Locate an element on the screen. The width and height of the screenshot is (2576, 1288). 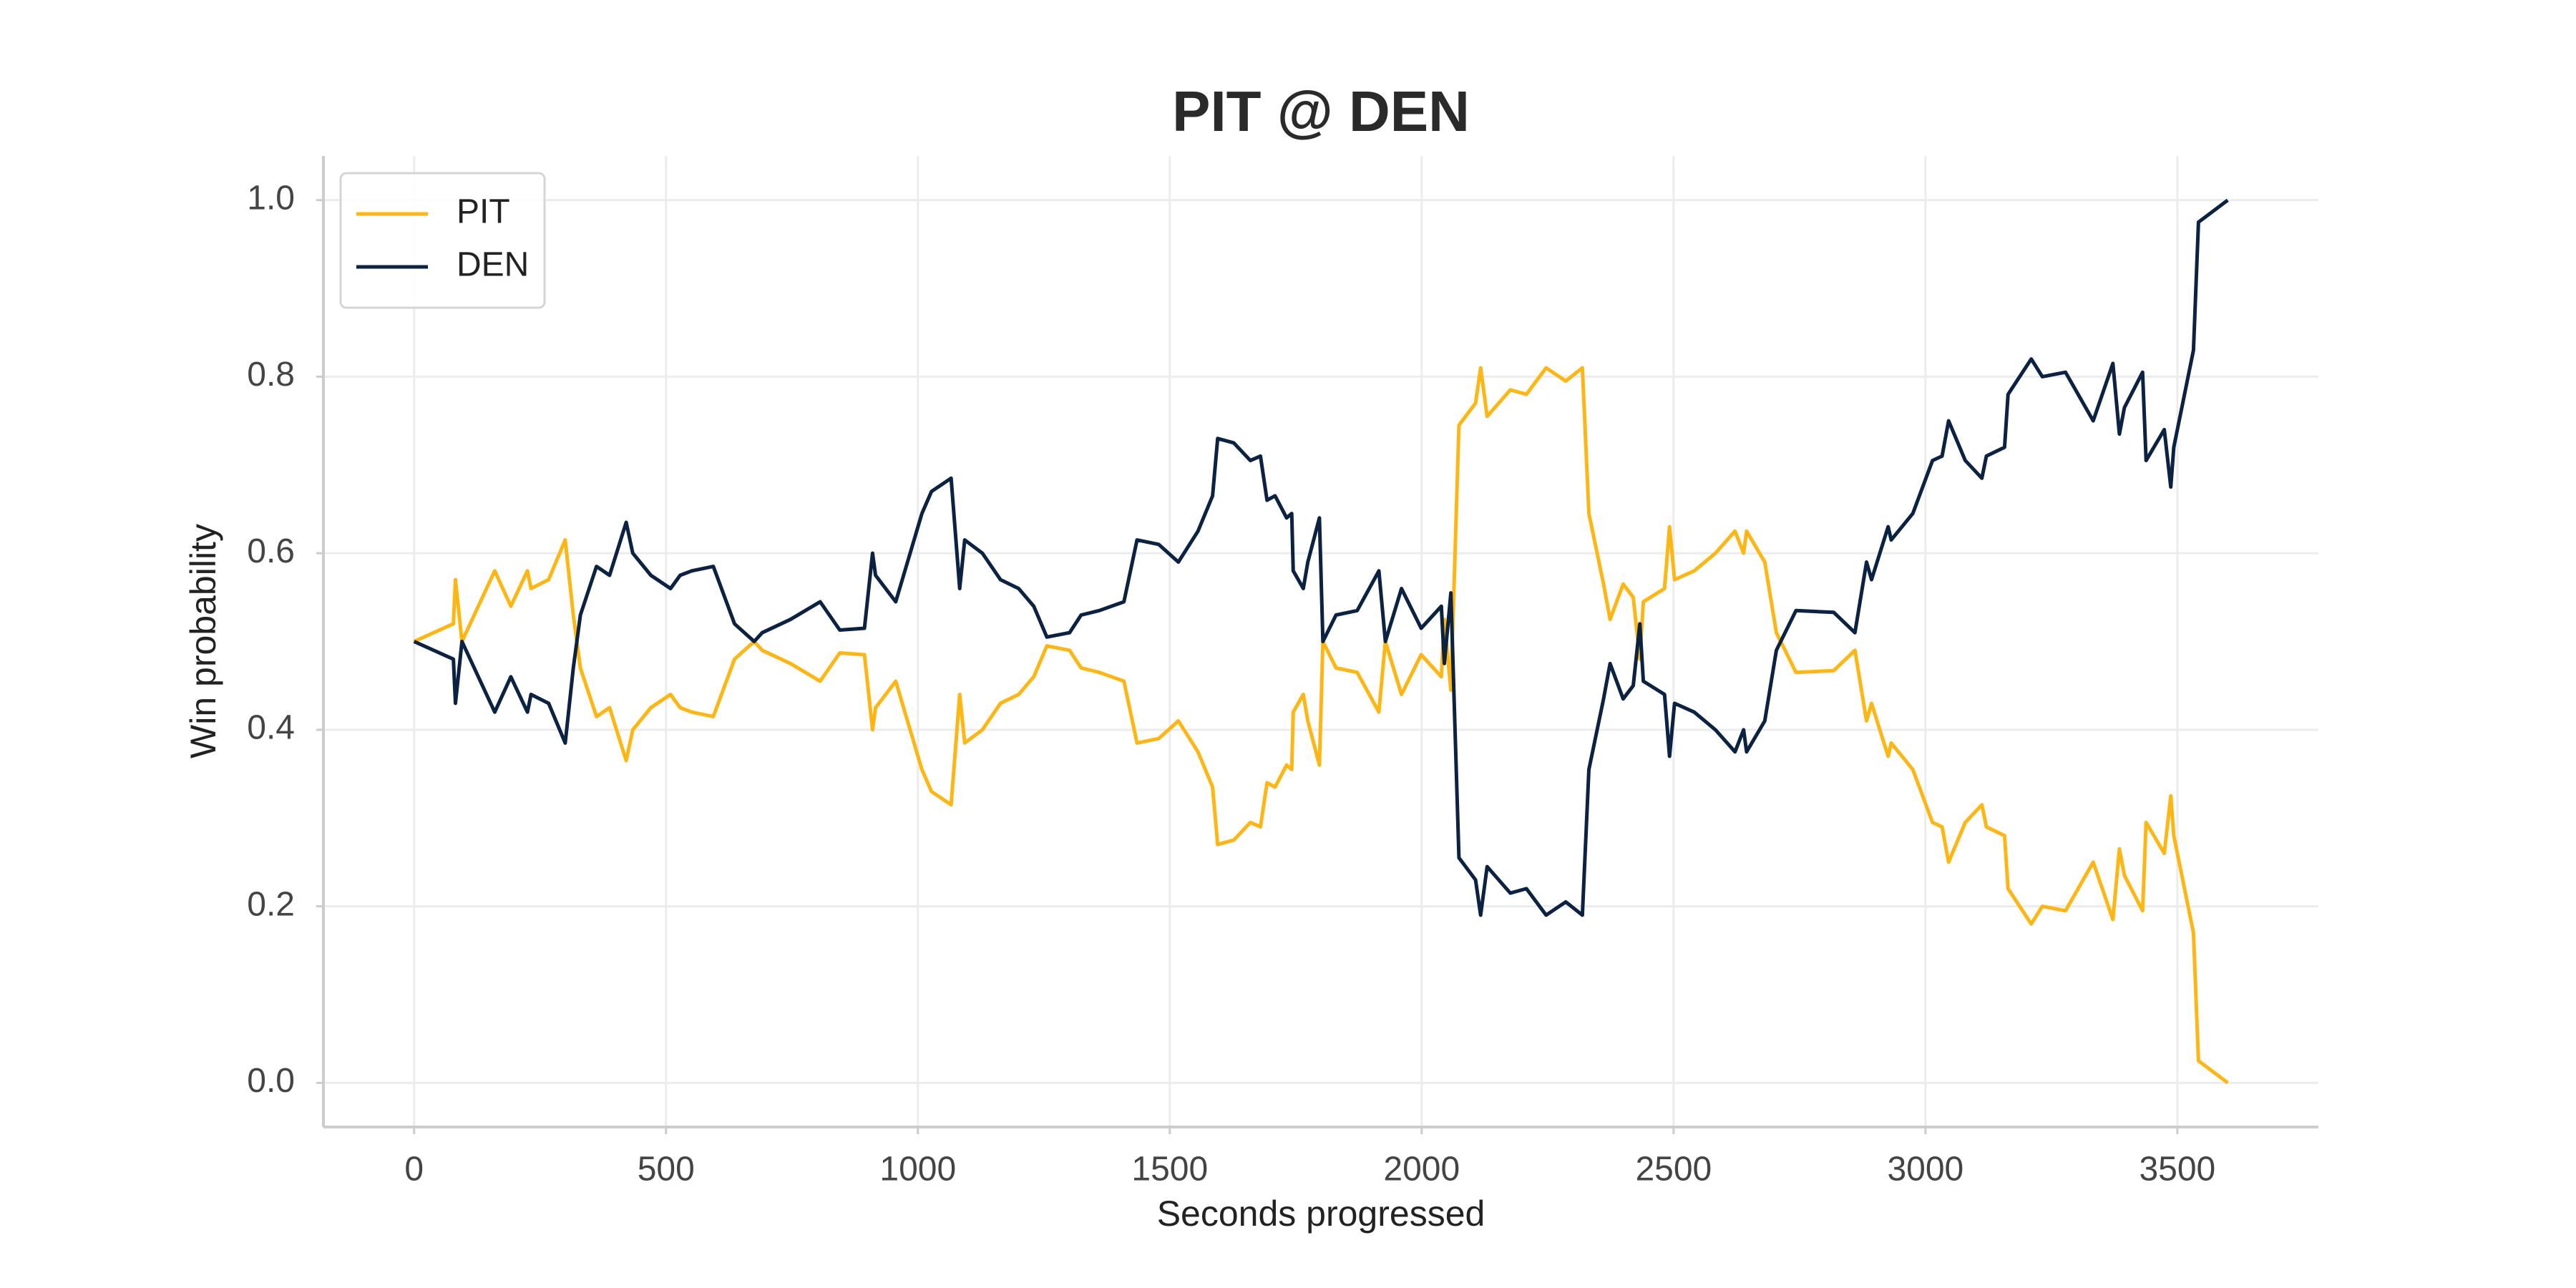
x-tick-label: 2000 is located at coordinates (1421, 1170).